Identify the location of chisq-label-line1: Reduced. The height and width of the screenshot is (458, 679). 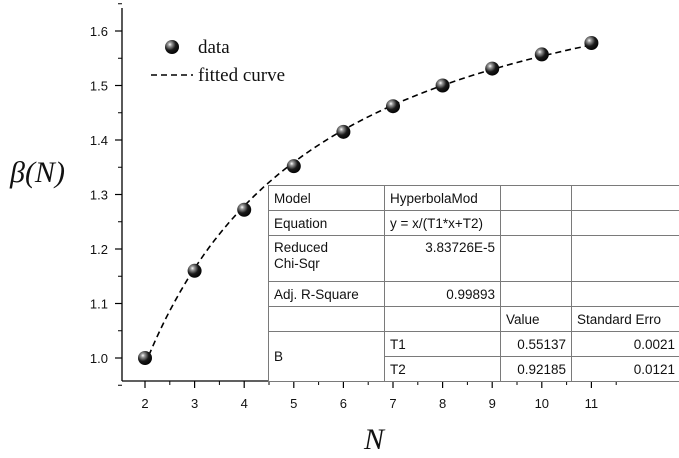
(301, 247).